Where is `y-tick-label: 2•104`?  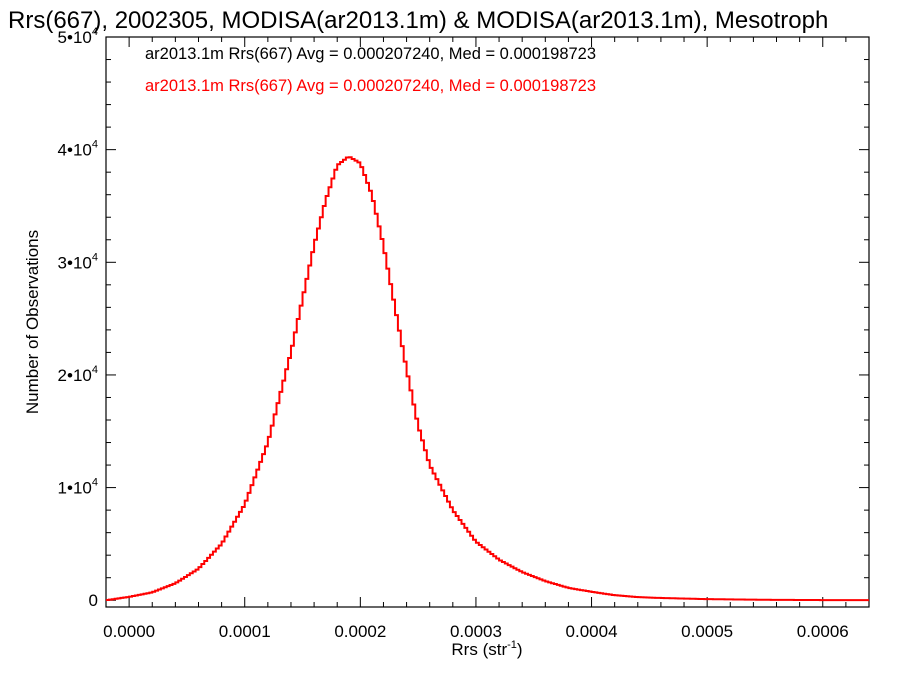 y-tick-label: 2•104 is located at coordinates (78, 374).